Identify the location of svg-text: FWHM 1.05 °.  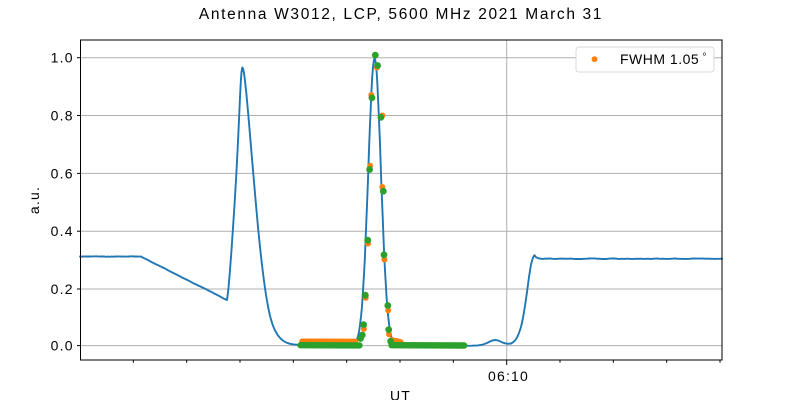
(663, 59).